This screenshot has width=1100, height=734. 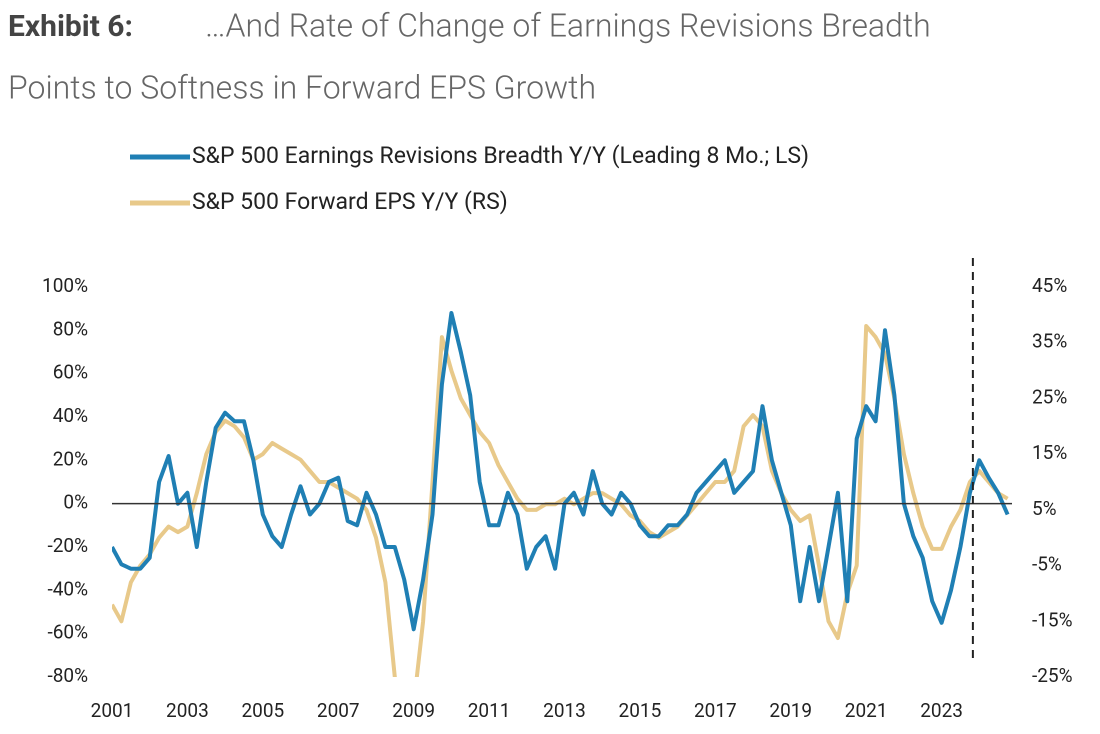 What do you see at coordinates (1049, 396) in the screenshot?
I see `y2-tick-label: 25%` at bounding box center [1049, 396].